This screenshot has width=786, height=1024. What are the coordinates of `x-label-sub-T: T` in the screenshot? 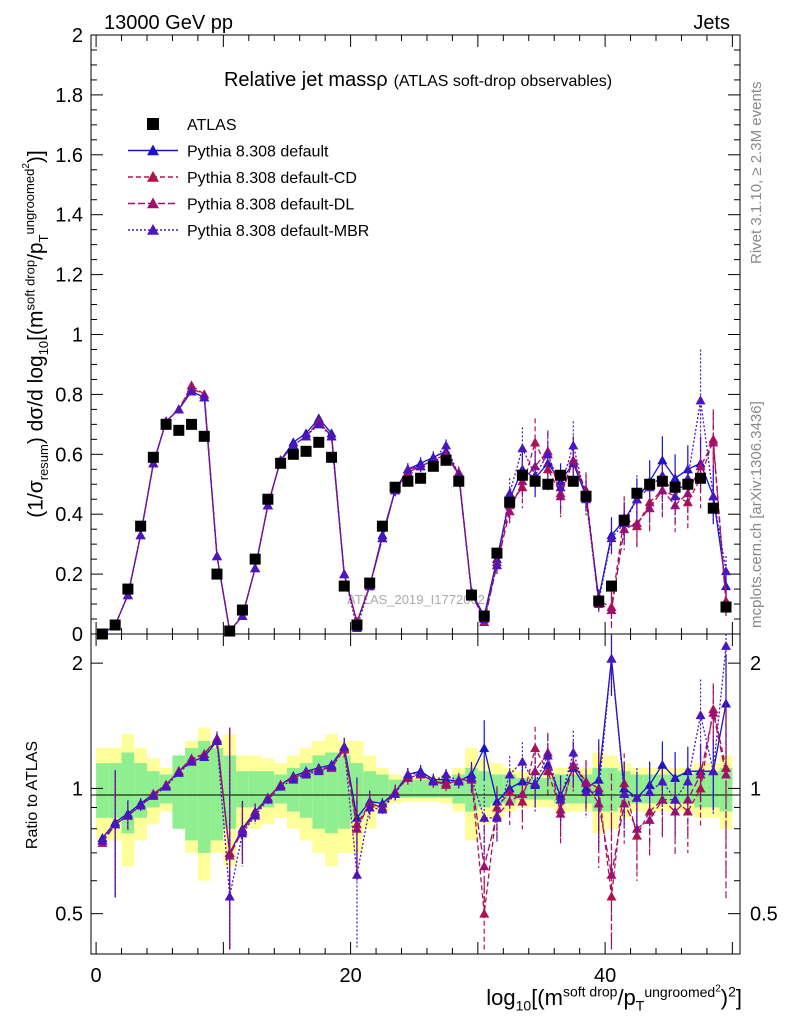 It's located at (640, 1005).